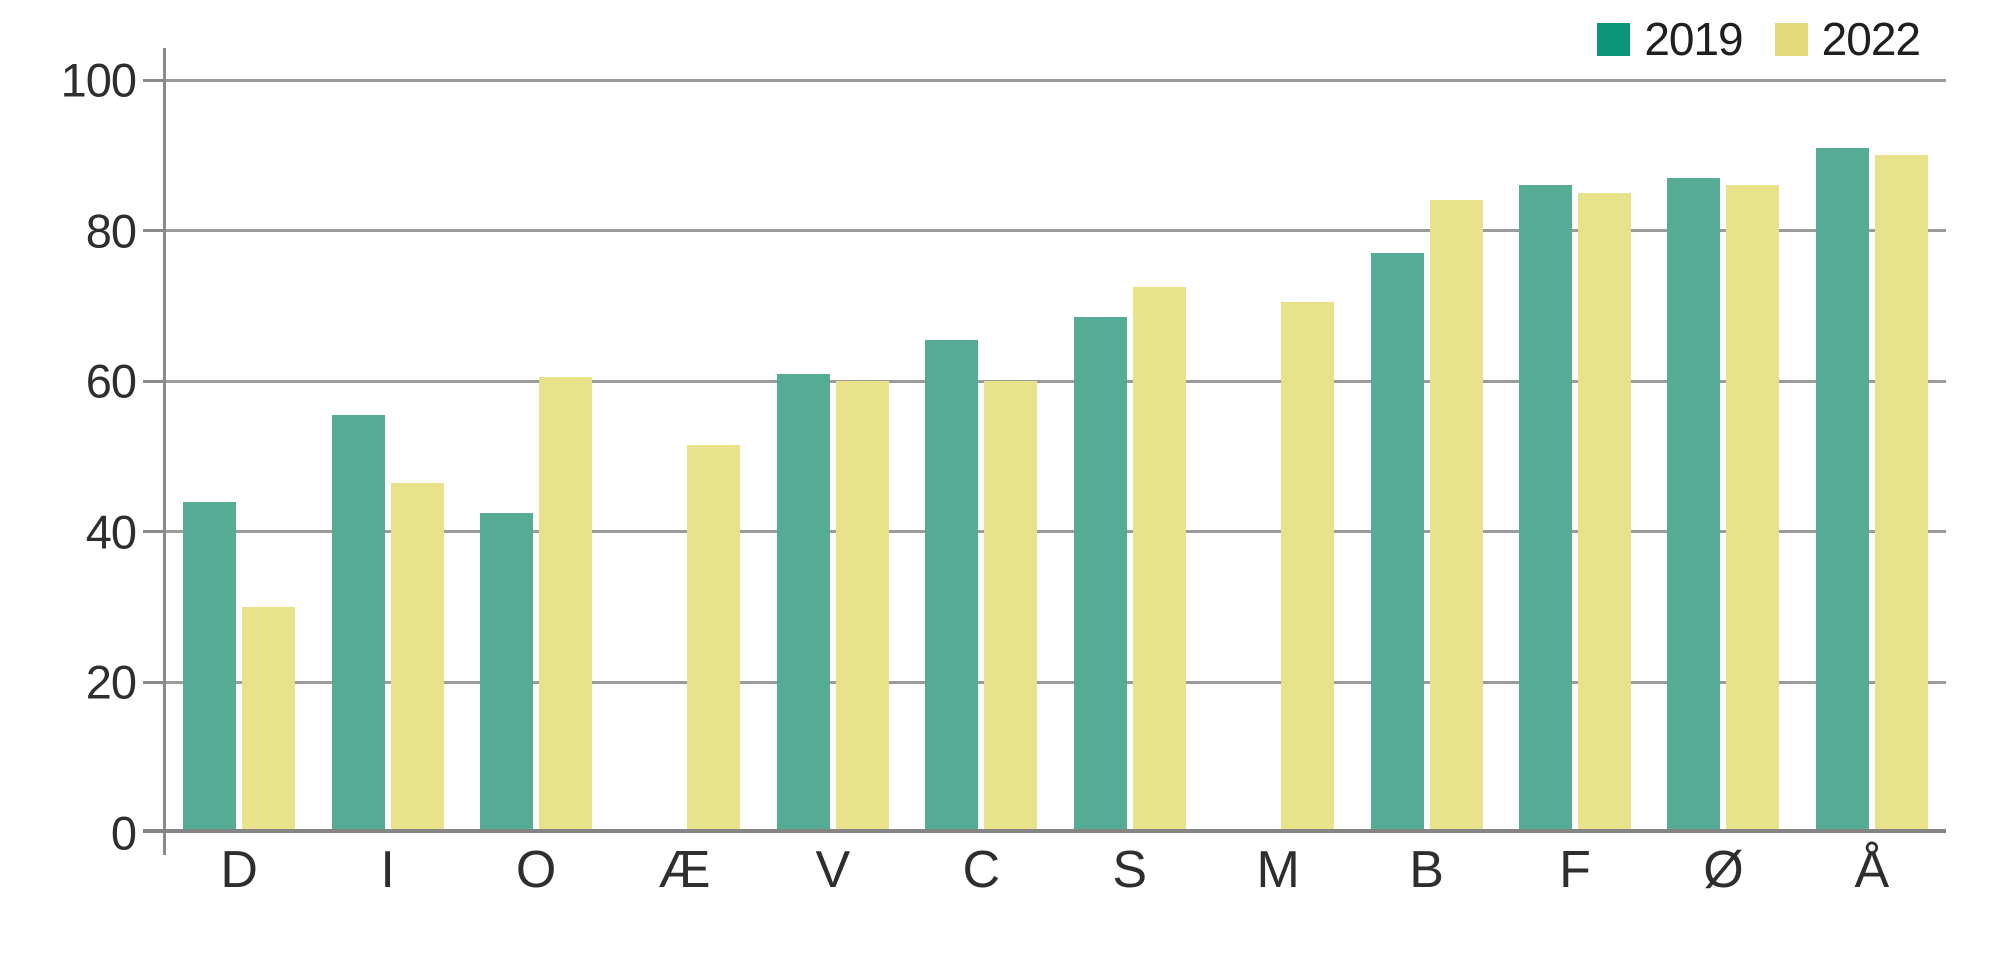 The height and width of the screenshot is (955, 2000). I want to click on bar-2019-Å, so click(1842, 490).